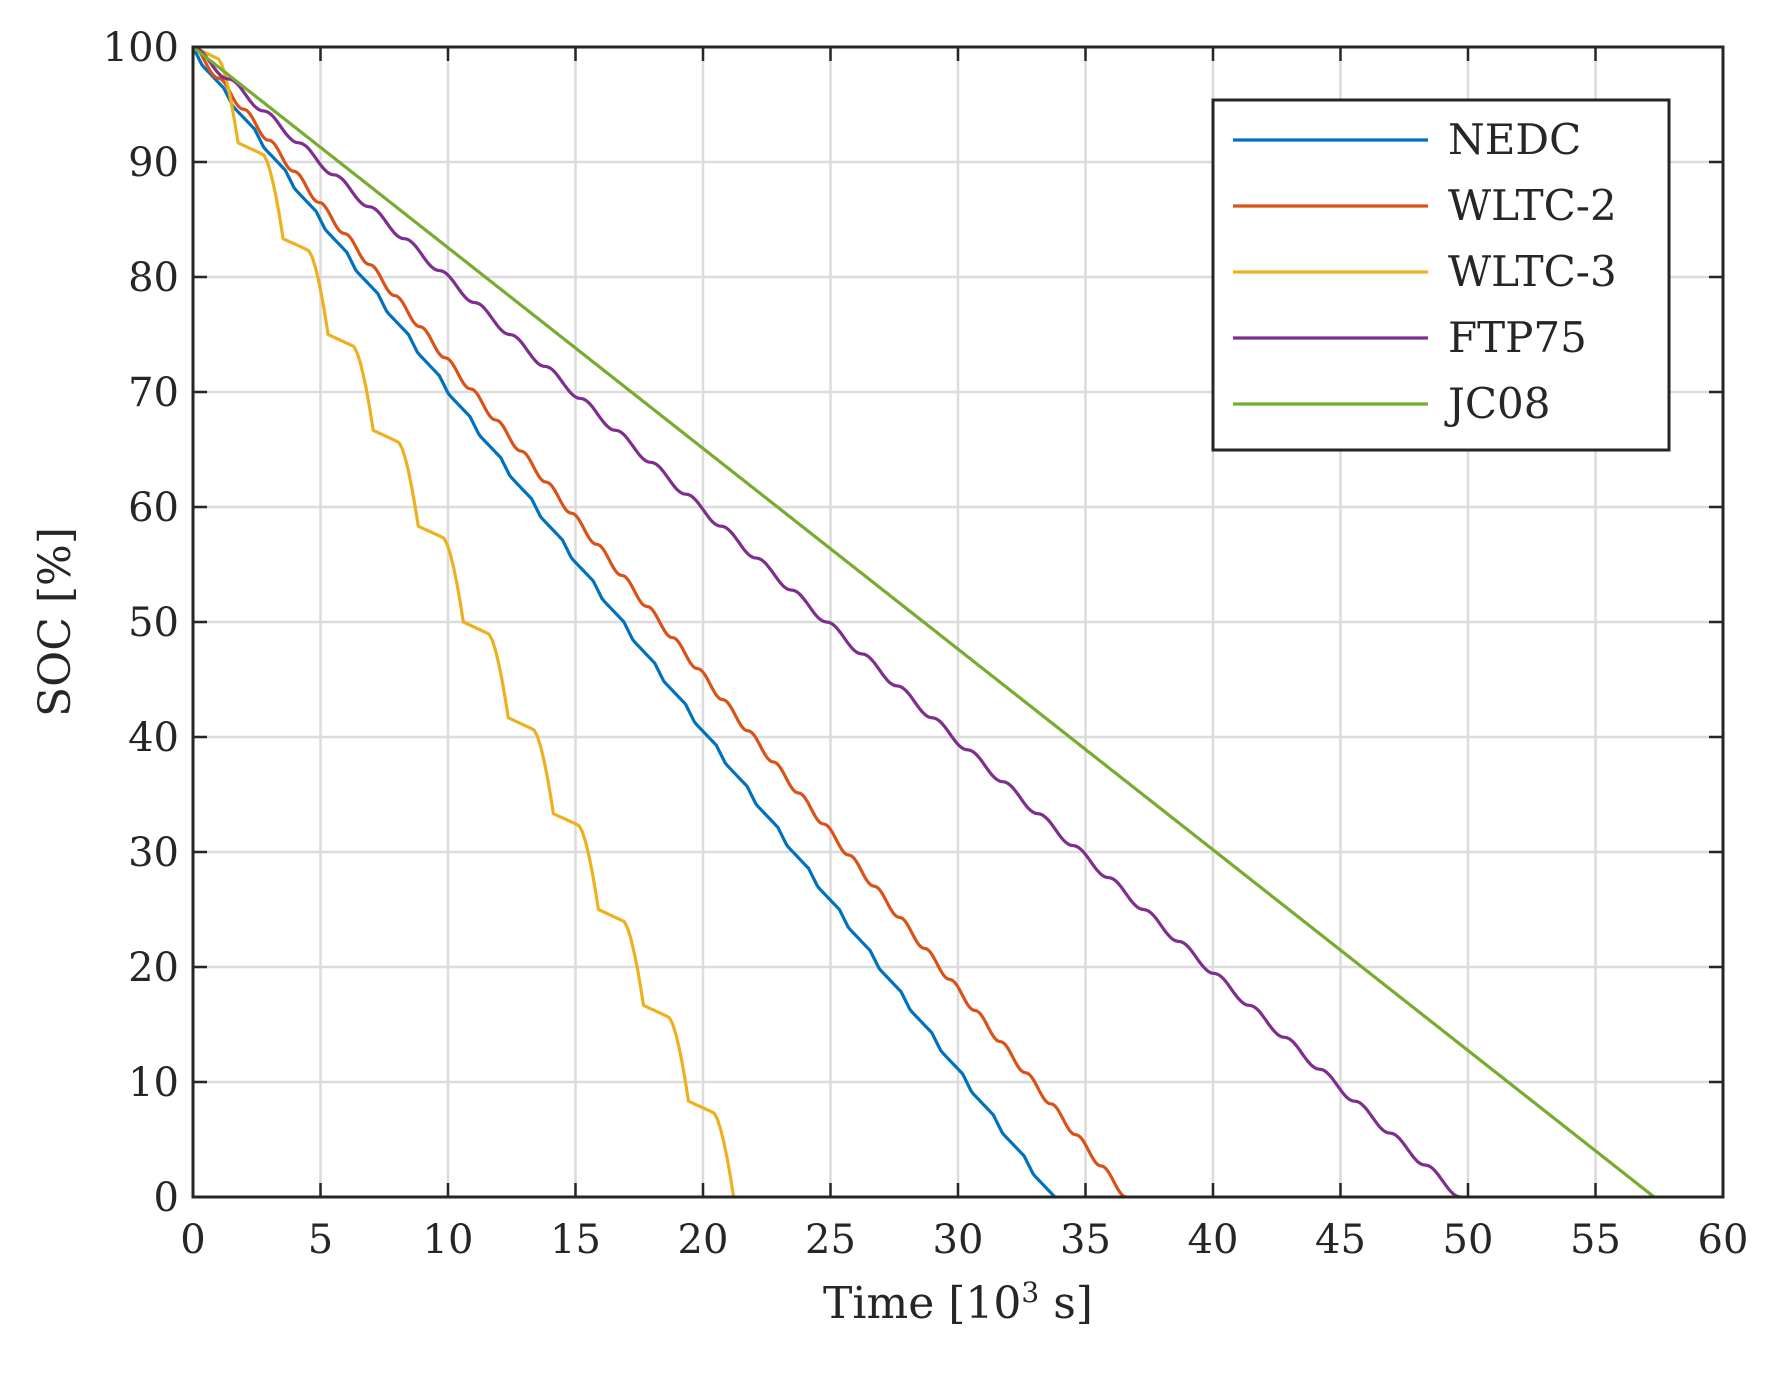  What do you see at coordinates (153, 508) in the screenshot?
I see `y-tick-label: 60` at bounding box center [153, 508].